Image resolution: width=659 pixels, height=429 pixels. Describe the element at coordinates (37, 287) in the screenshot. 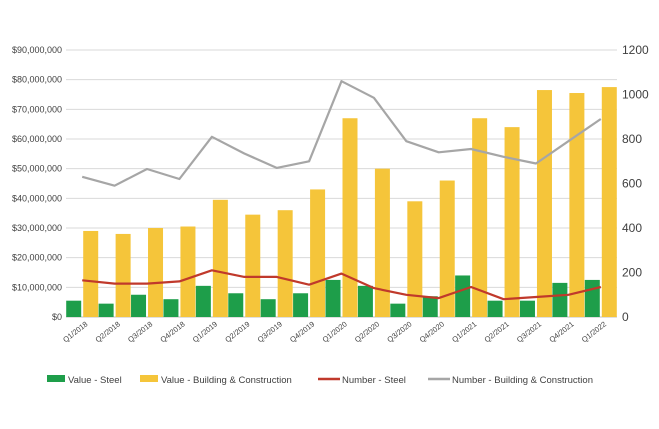

I see `y-left-tick-label: $10,000,000` at that location.